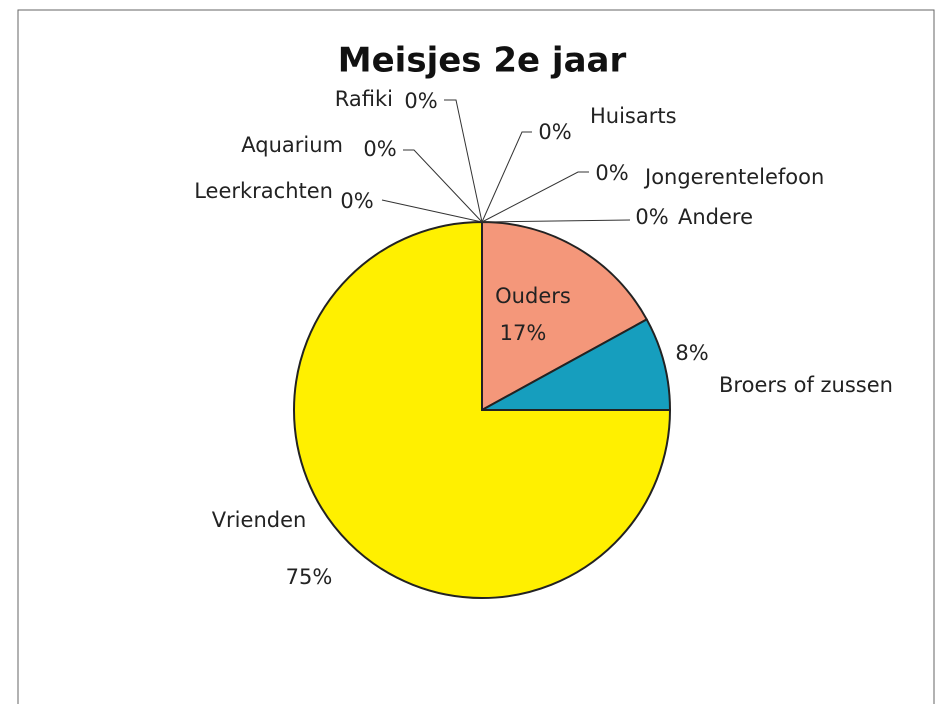 This screenshot has height=704, width=943. What do you see at coordinates (482, 61) in the screenshot?
I see `chart-title: Meisjes 2e jaar` at bounding box center [482, 61].